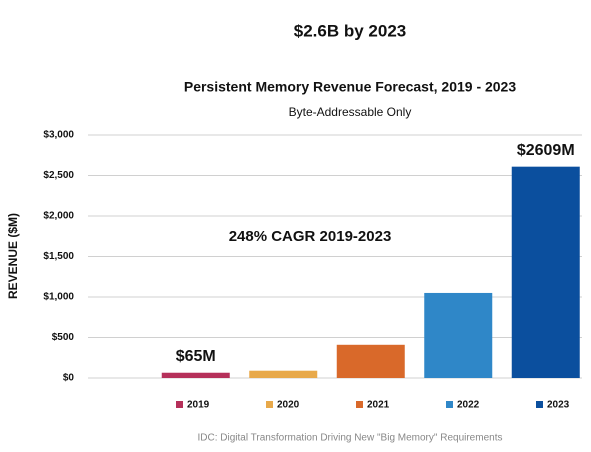 This screenshot has width=591, height=452. What do you see at coordinates (63, 337) in the screenshot?
I see `y-tick-label: $500` at bounding box center [63, 337].